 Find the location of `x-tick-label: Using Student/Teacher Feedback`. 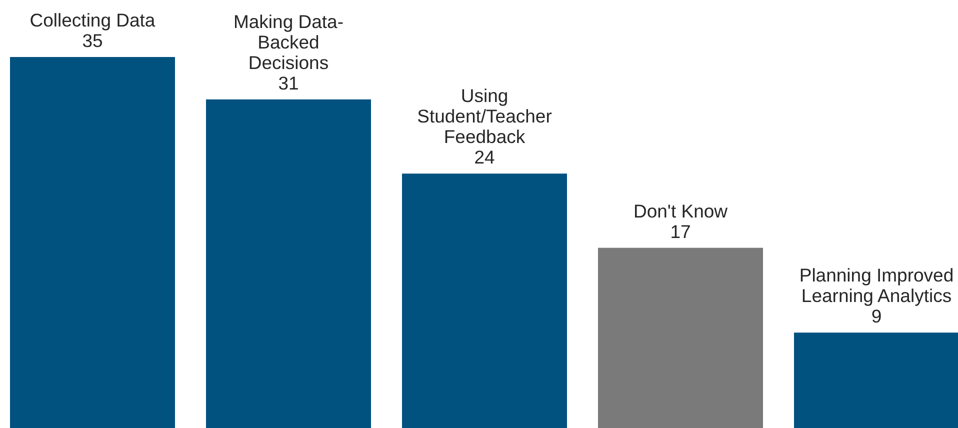

x-tick-label: Using Student/Teacher Feedback is located at coordinates (484, 116).